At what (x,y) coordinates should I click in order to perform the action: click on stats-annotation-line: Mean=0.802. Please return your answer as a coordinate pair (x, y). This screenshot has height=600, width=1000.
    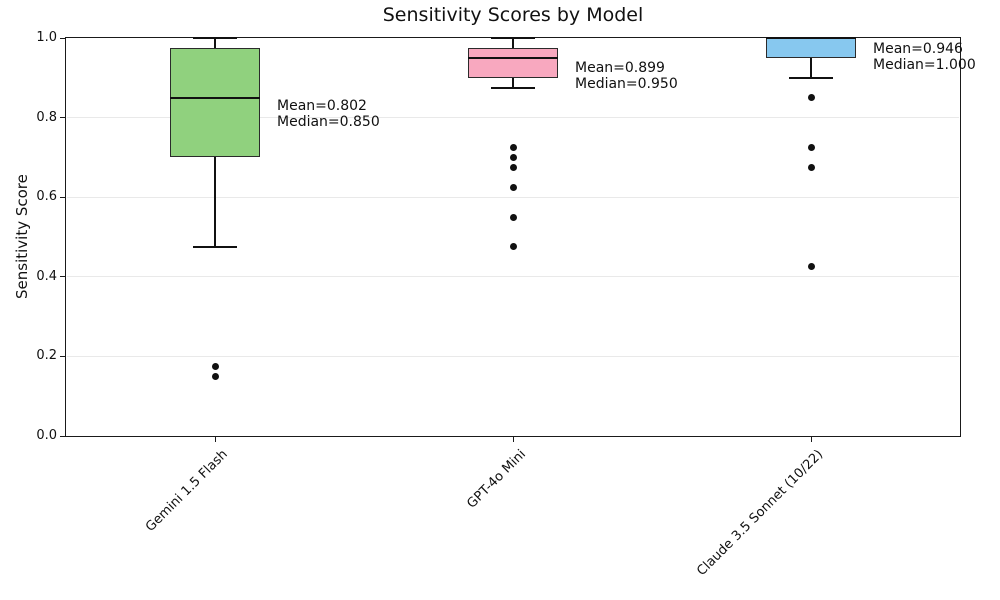
    Looking at the image, I should click on (322, 106).